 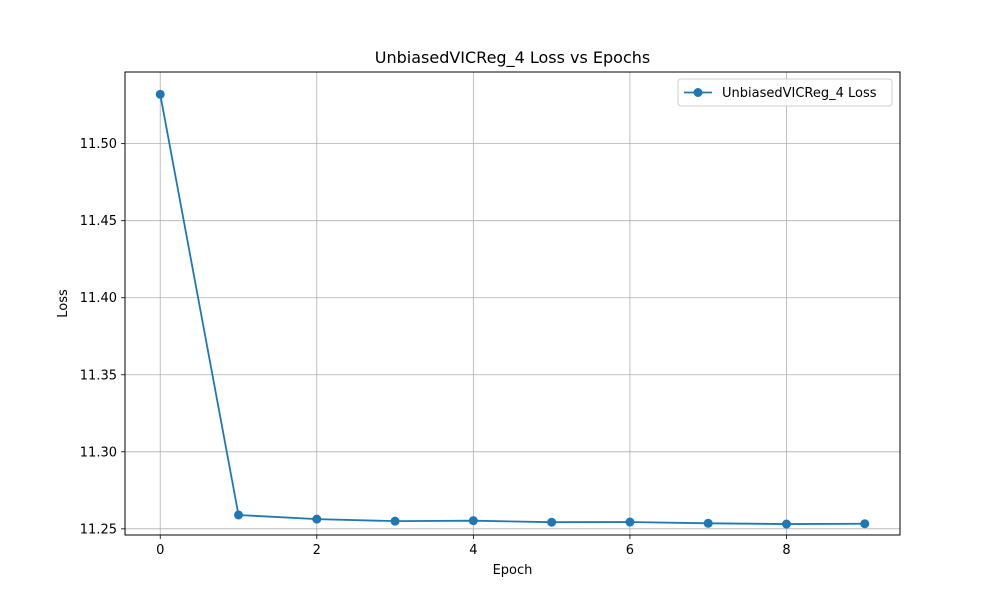 I want to click on y-tick-label: 11.40, so click(x=98, y=298).